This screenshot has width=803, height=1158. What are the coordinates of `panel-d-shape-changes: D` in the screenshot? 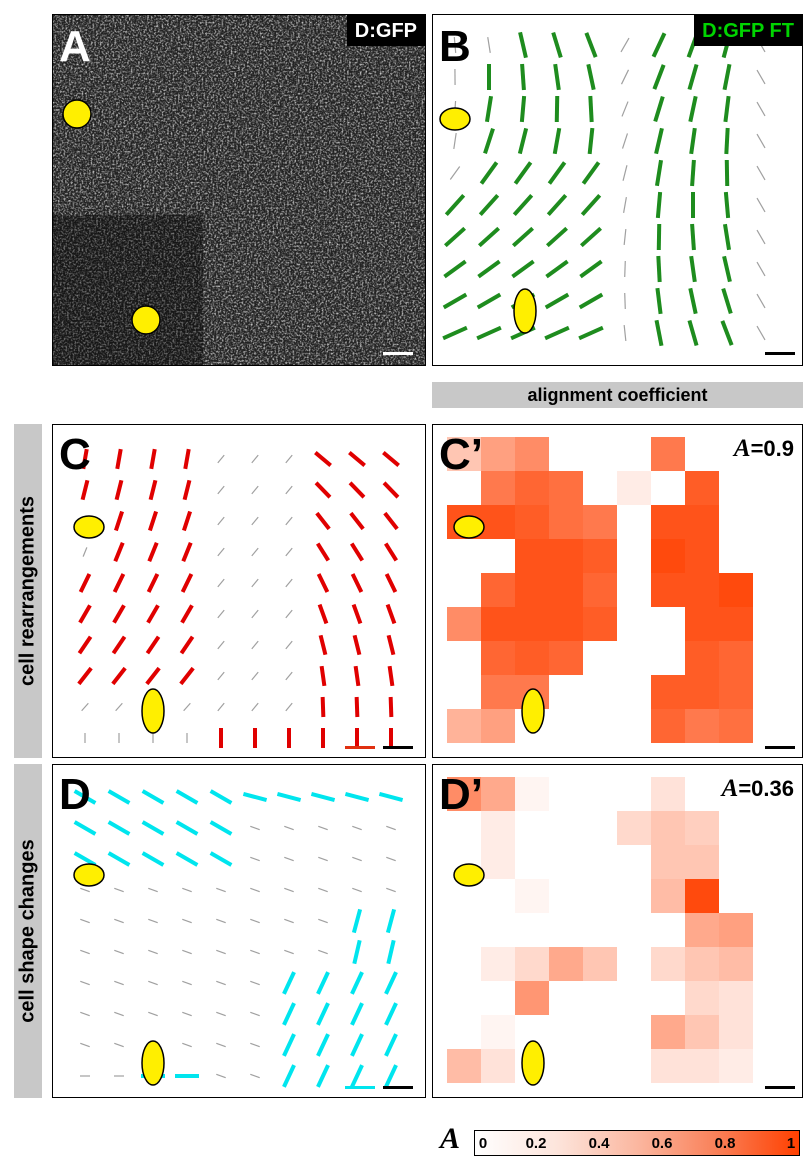 It's located at (239, 931).